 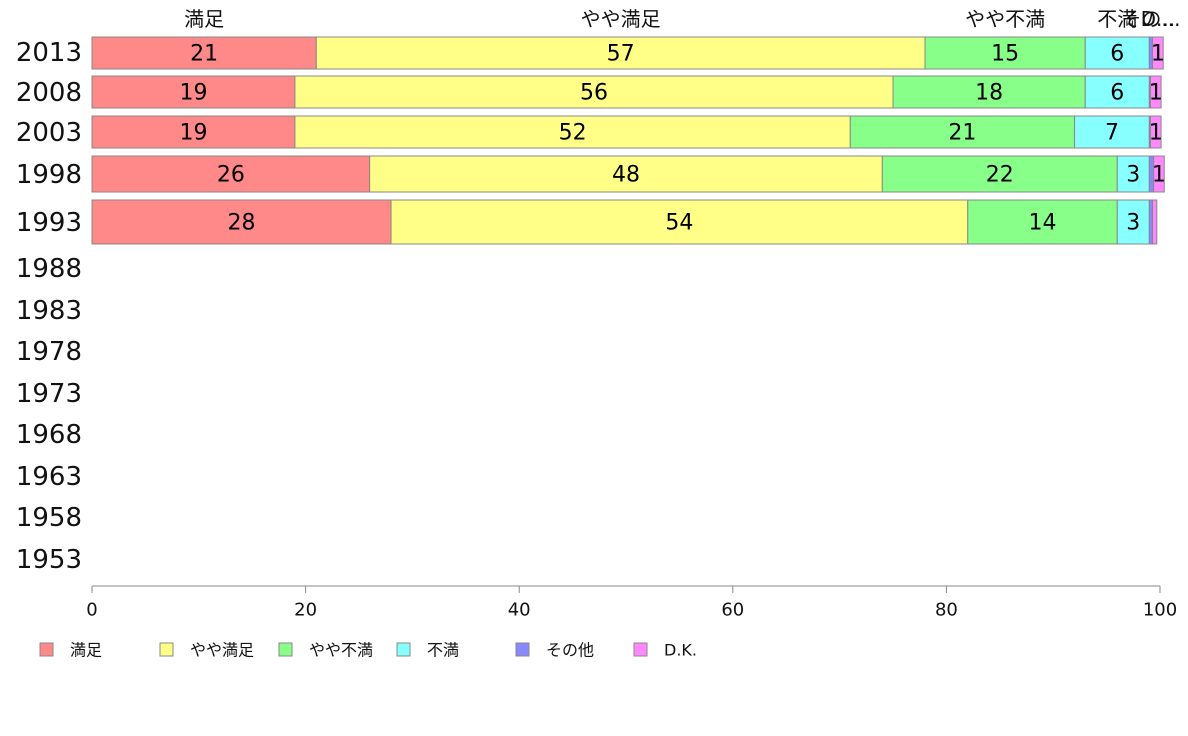 What do you see at coordinates (570, 650) in the screenshot?
I see `legend-label: その他` at bounding box center [570, 650].